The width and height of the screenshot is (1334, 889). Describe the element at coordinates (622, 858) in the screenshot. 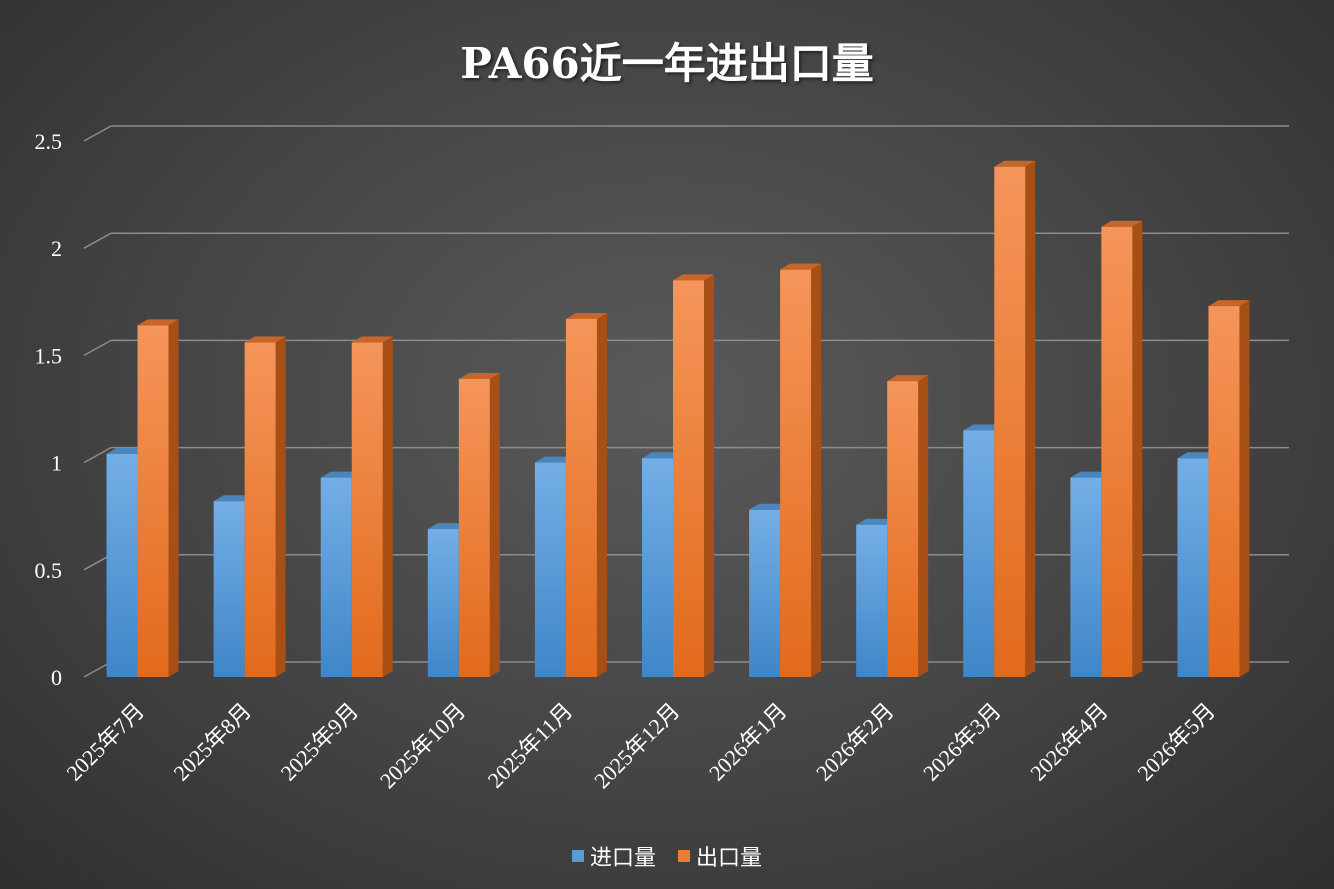

I see `legend-label-import: 进口量` at that location.